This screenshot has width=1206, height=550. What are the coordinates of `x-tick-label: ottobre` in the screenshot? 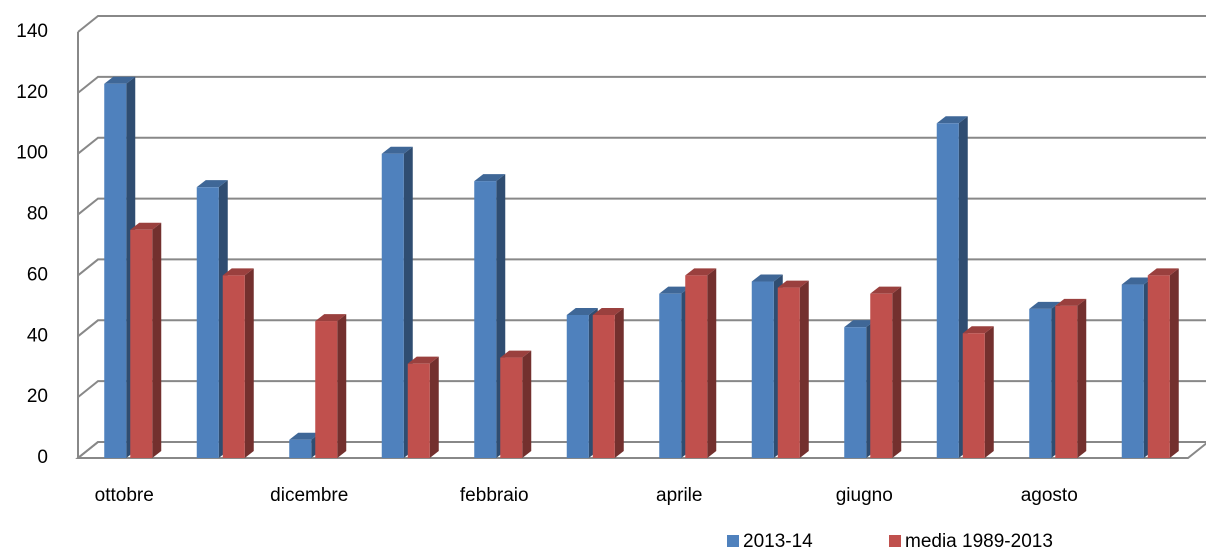 It's located at (124, 495).